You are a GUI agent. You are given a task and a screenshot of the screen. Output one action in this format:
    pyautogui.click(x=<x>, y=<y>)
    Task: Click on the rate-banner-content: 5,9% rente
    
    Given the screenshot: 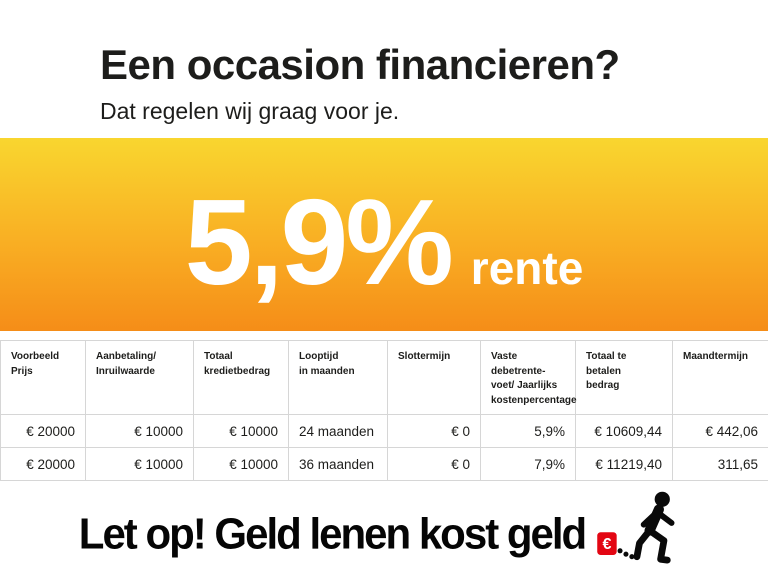 What is the action you would take?
    pyautogui.click(x=384, y=235)
    